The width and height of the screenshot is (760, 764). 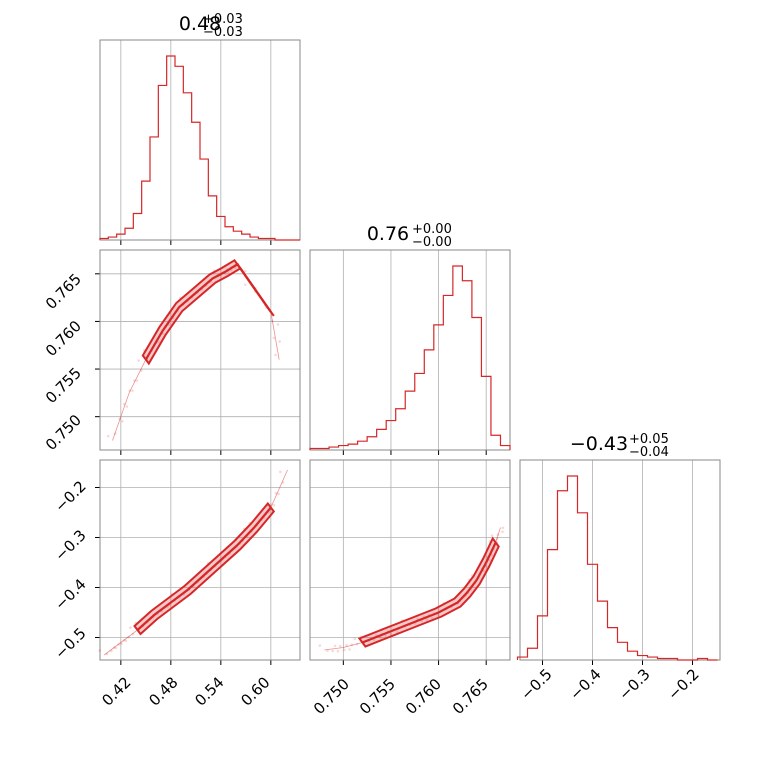 What do you see at coordinates (649, 439) in the screenshot?
I see `title-param-2-plus: +0.05` at bounding box center [649, 439].